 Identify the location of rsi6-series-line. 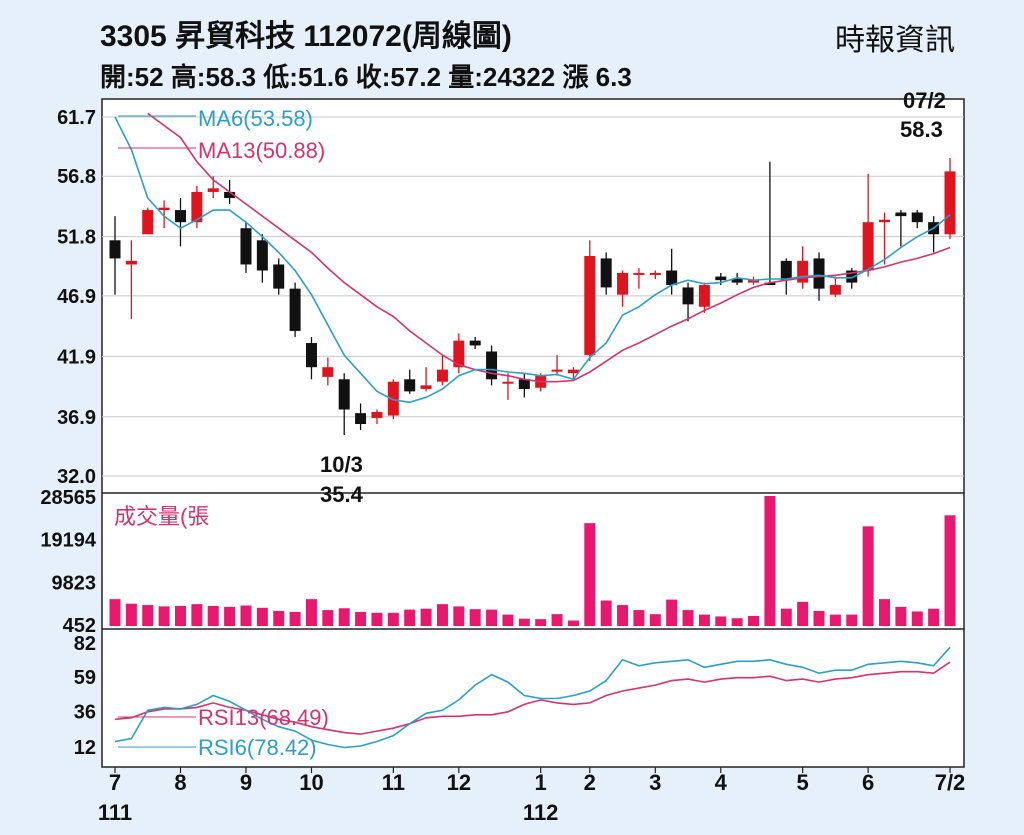
(532, 697).